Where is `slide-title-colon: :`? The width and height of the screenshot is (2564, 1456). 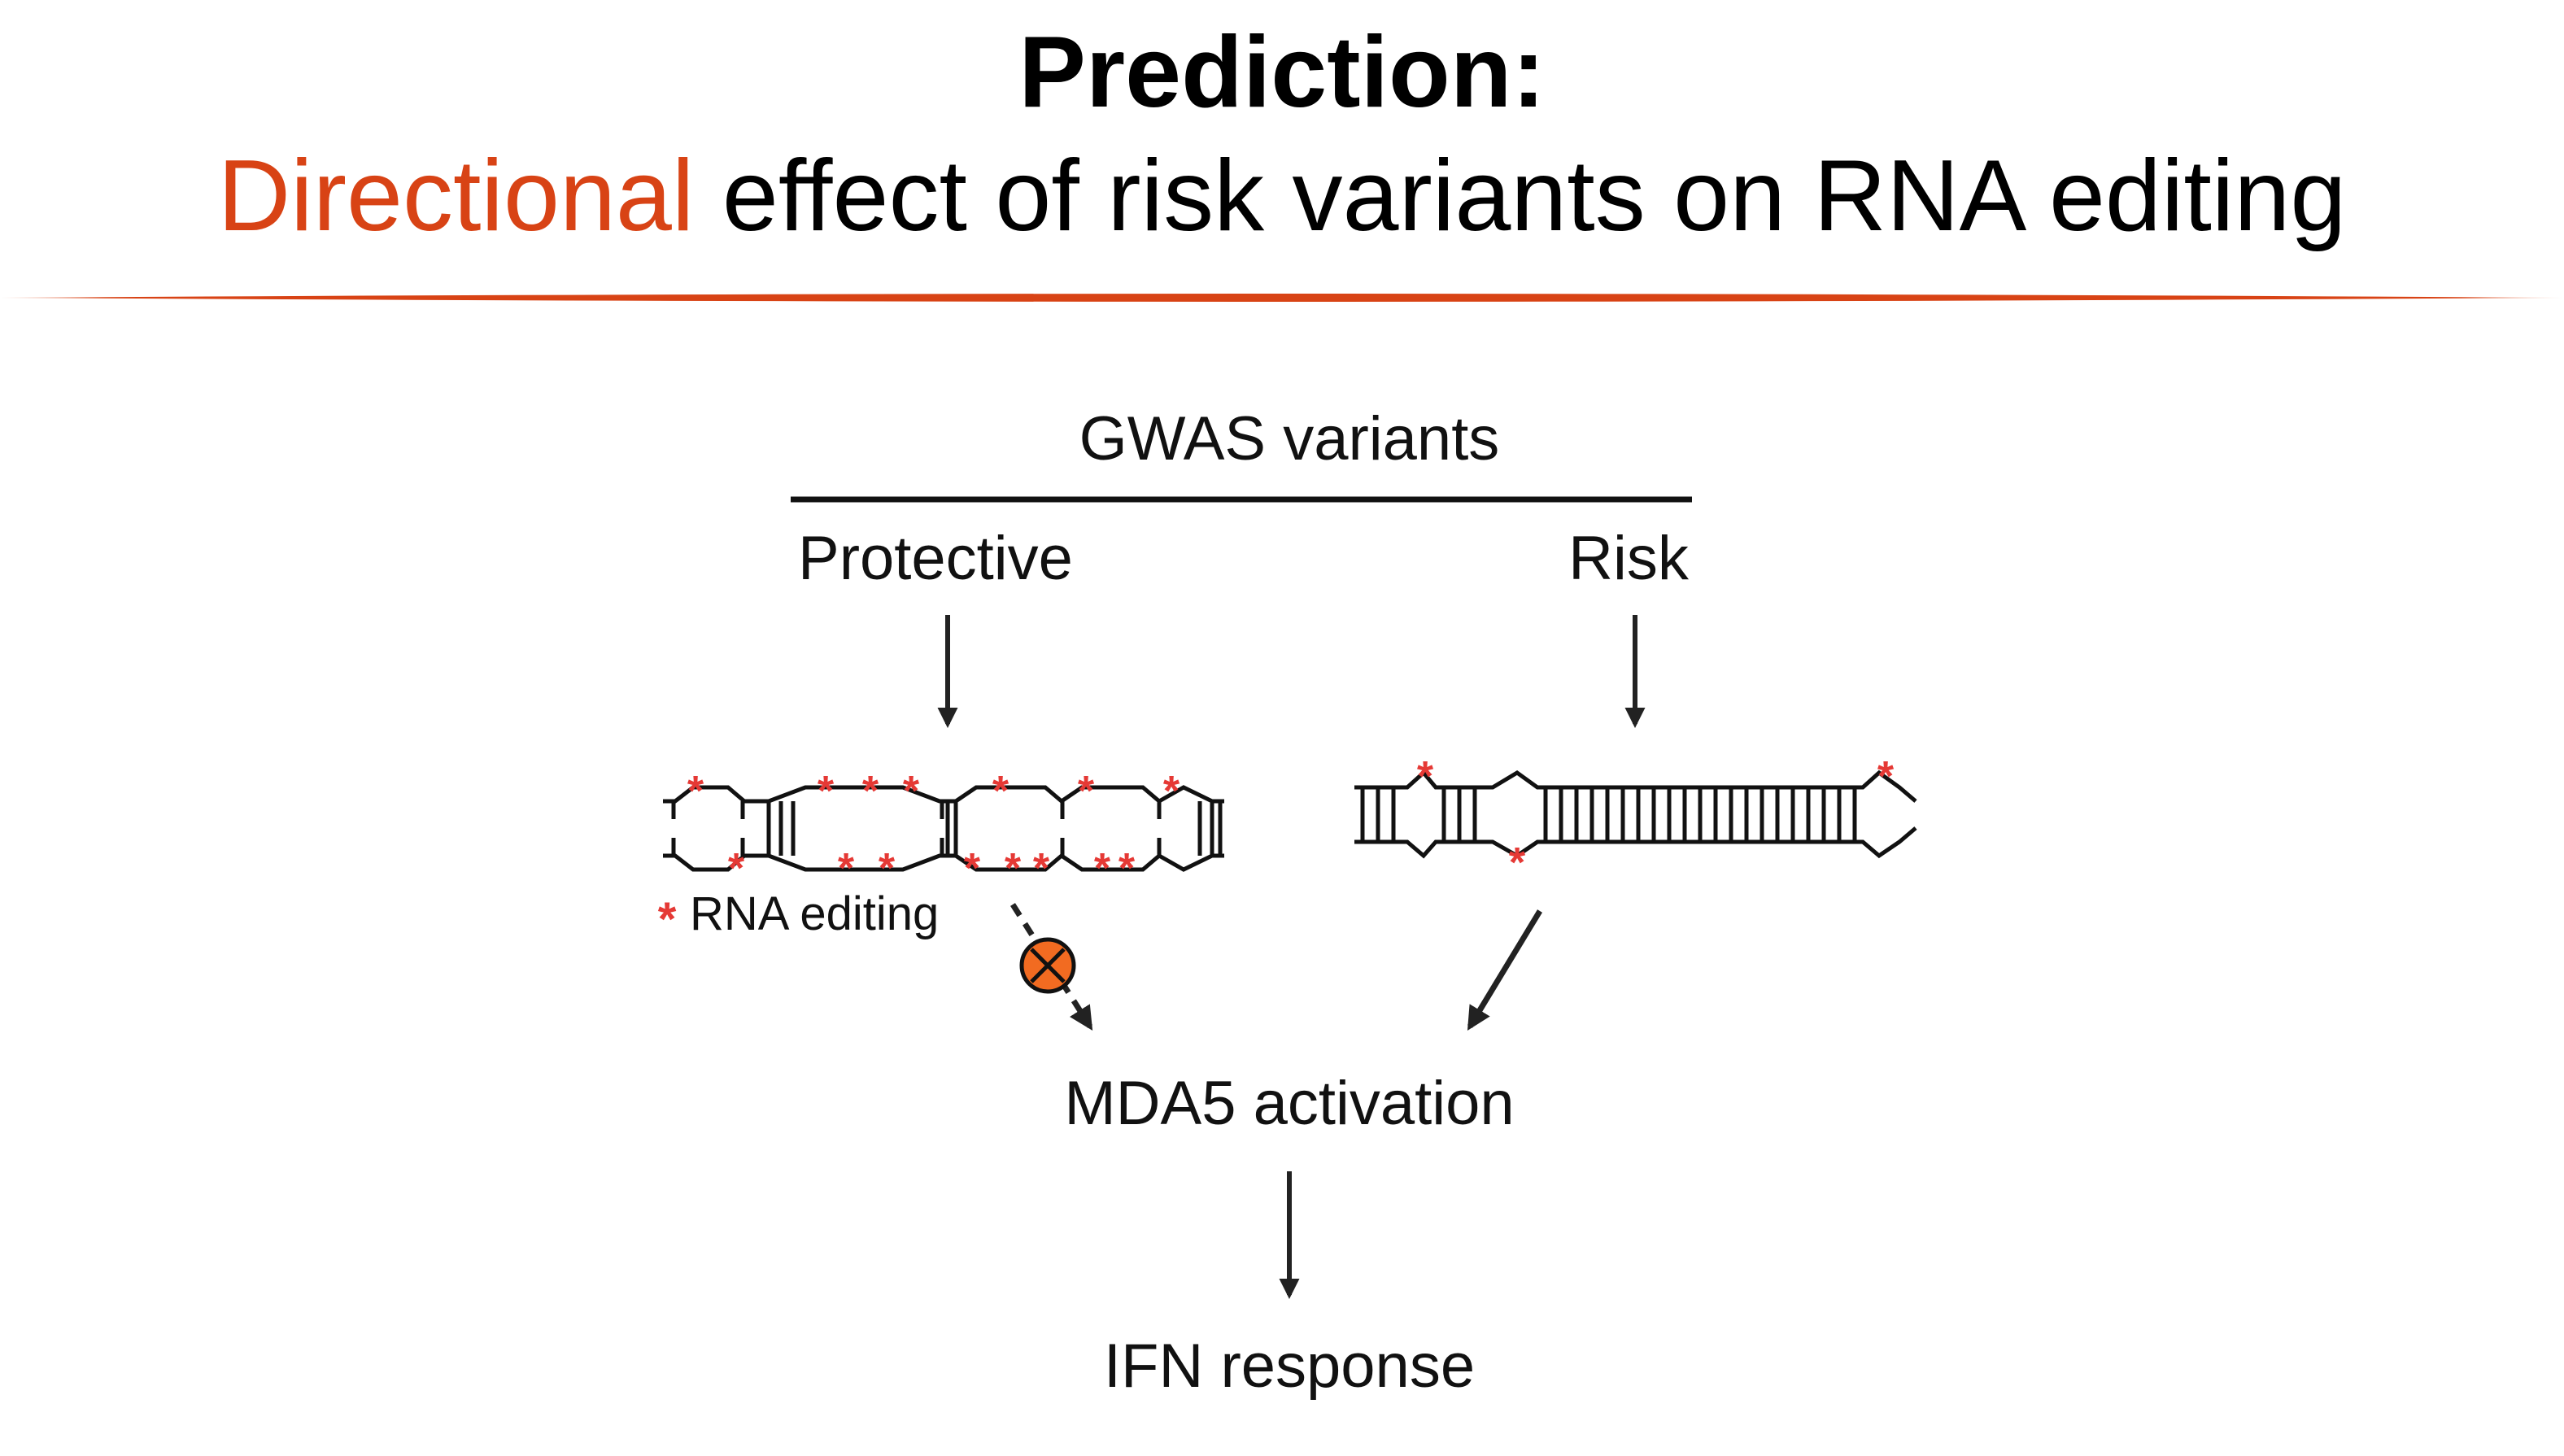 slide-title-colon: : is located at coordinates (1528, 73).